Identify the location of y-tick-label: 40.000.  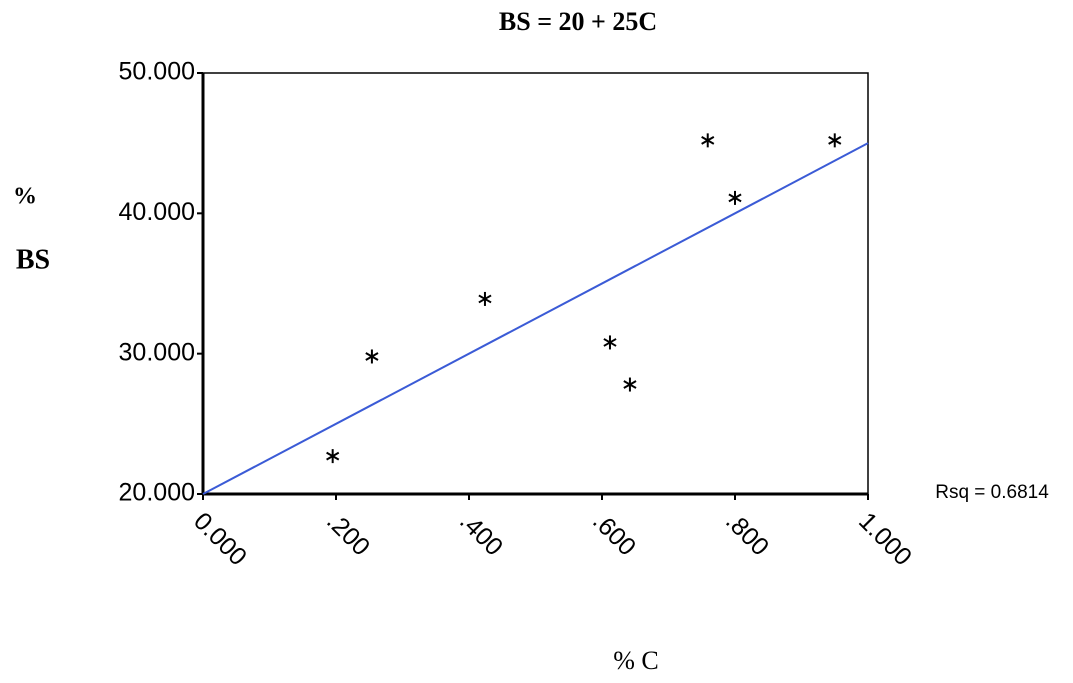
(157, 212).